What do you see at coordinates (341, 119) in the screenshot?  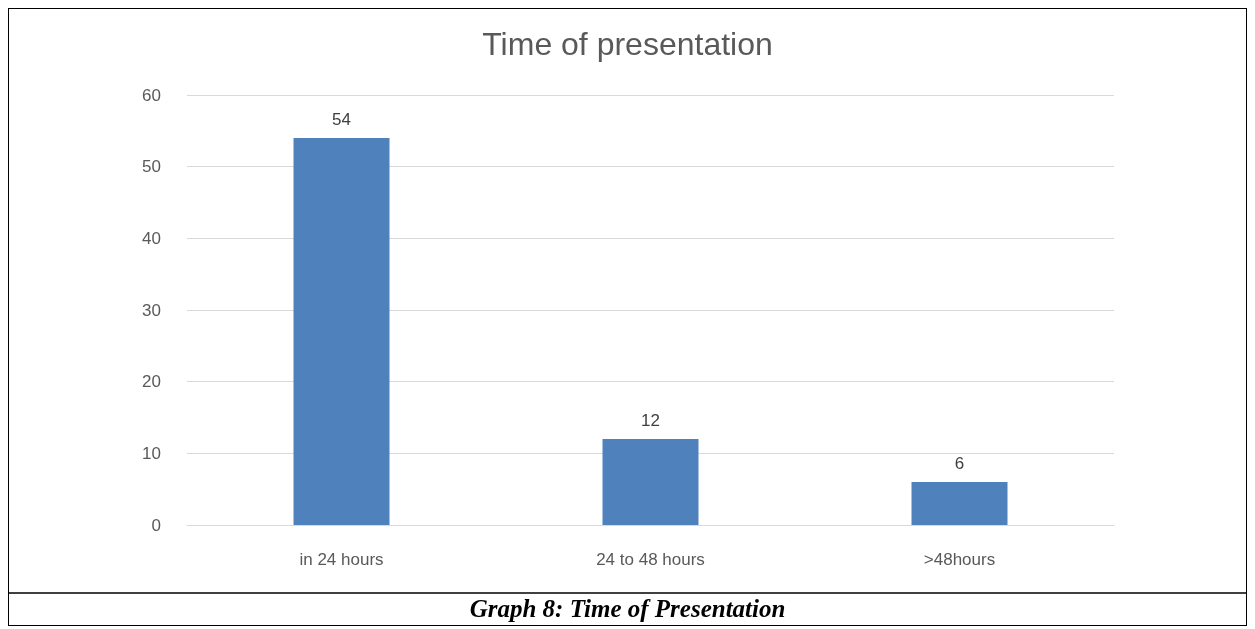 I see `data-label: 54` at bounding box center [341, 119].